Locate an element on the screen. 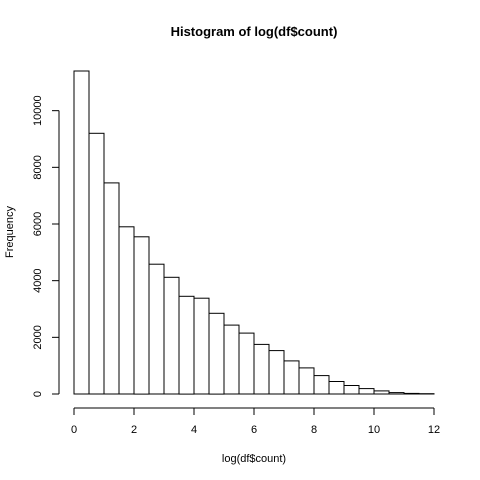 The width and height of the screenshot is (480, 480). x-tick-label: 10 is located at coordinates (374, 430).